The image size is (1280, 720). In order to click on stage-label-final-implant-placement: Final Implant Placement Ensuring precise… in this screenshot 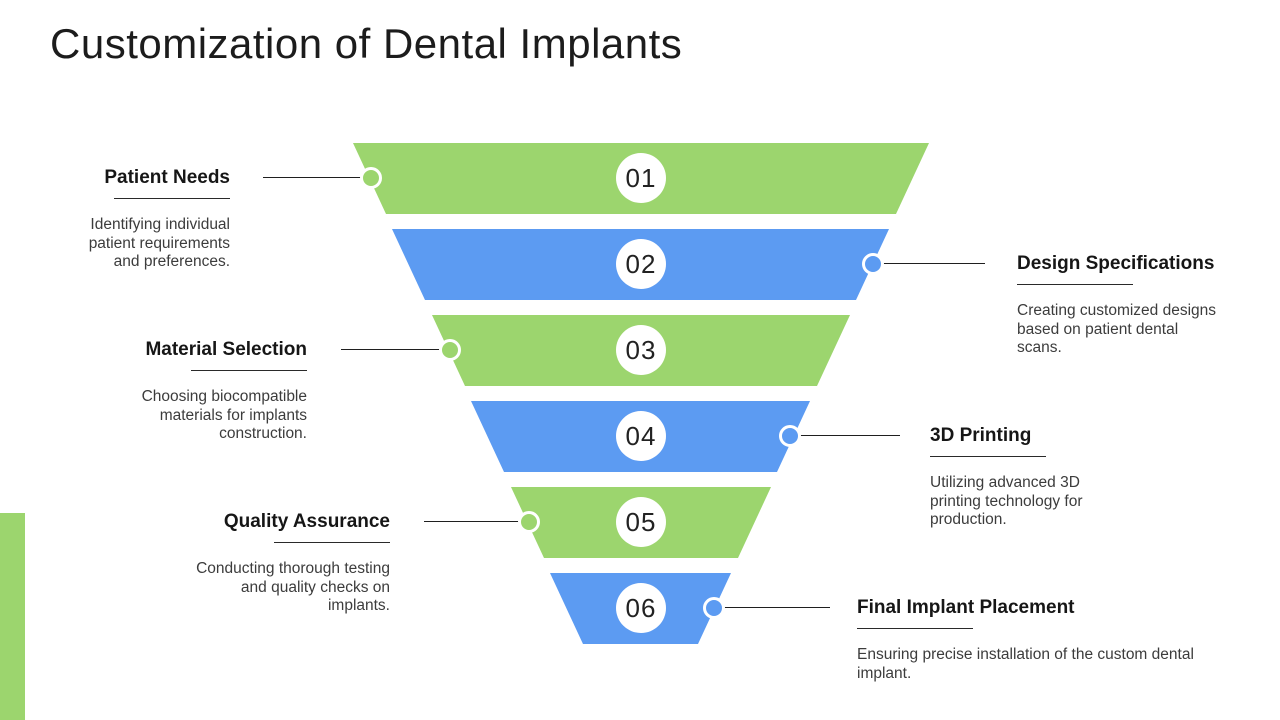, I will do `click(1057, 639)`.